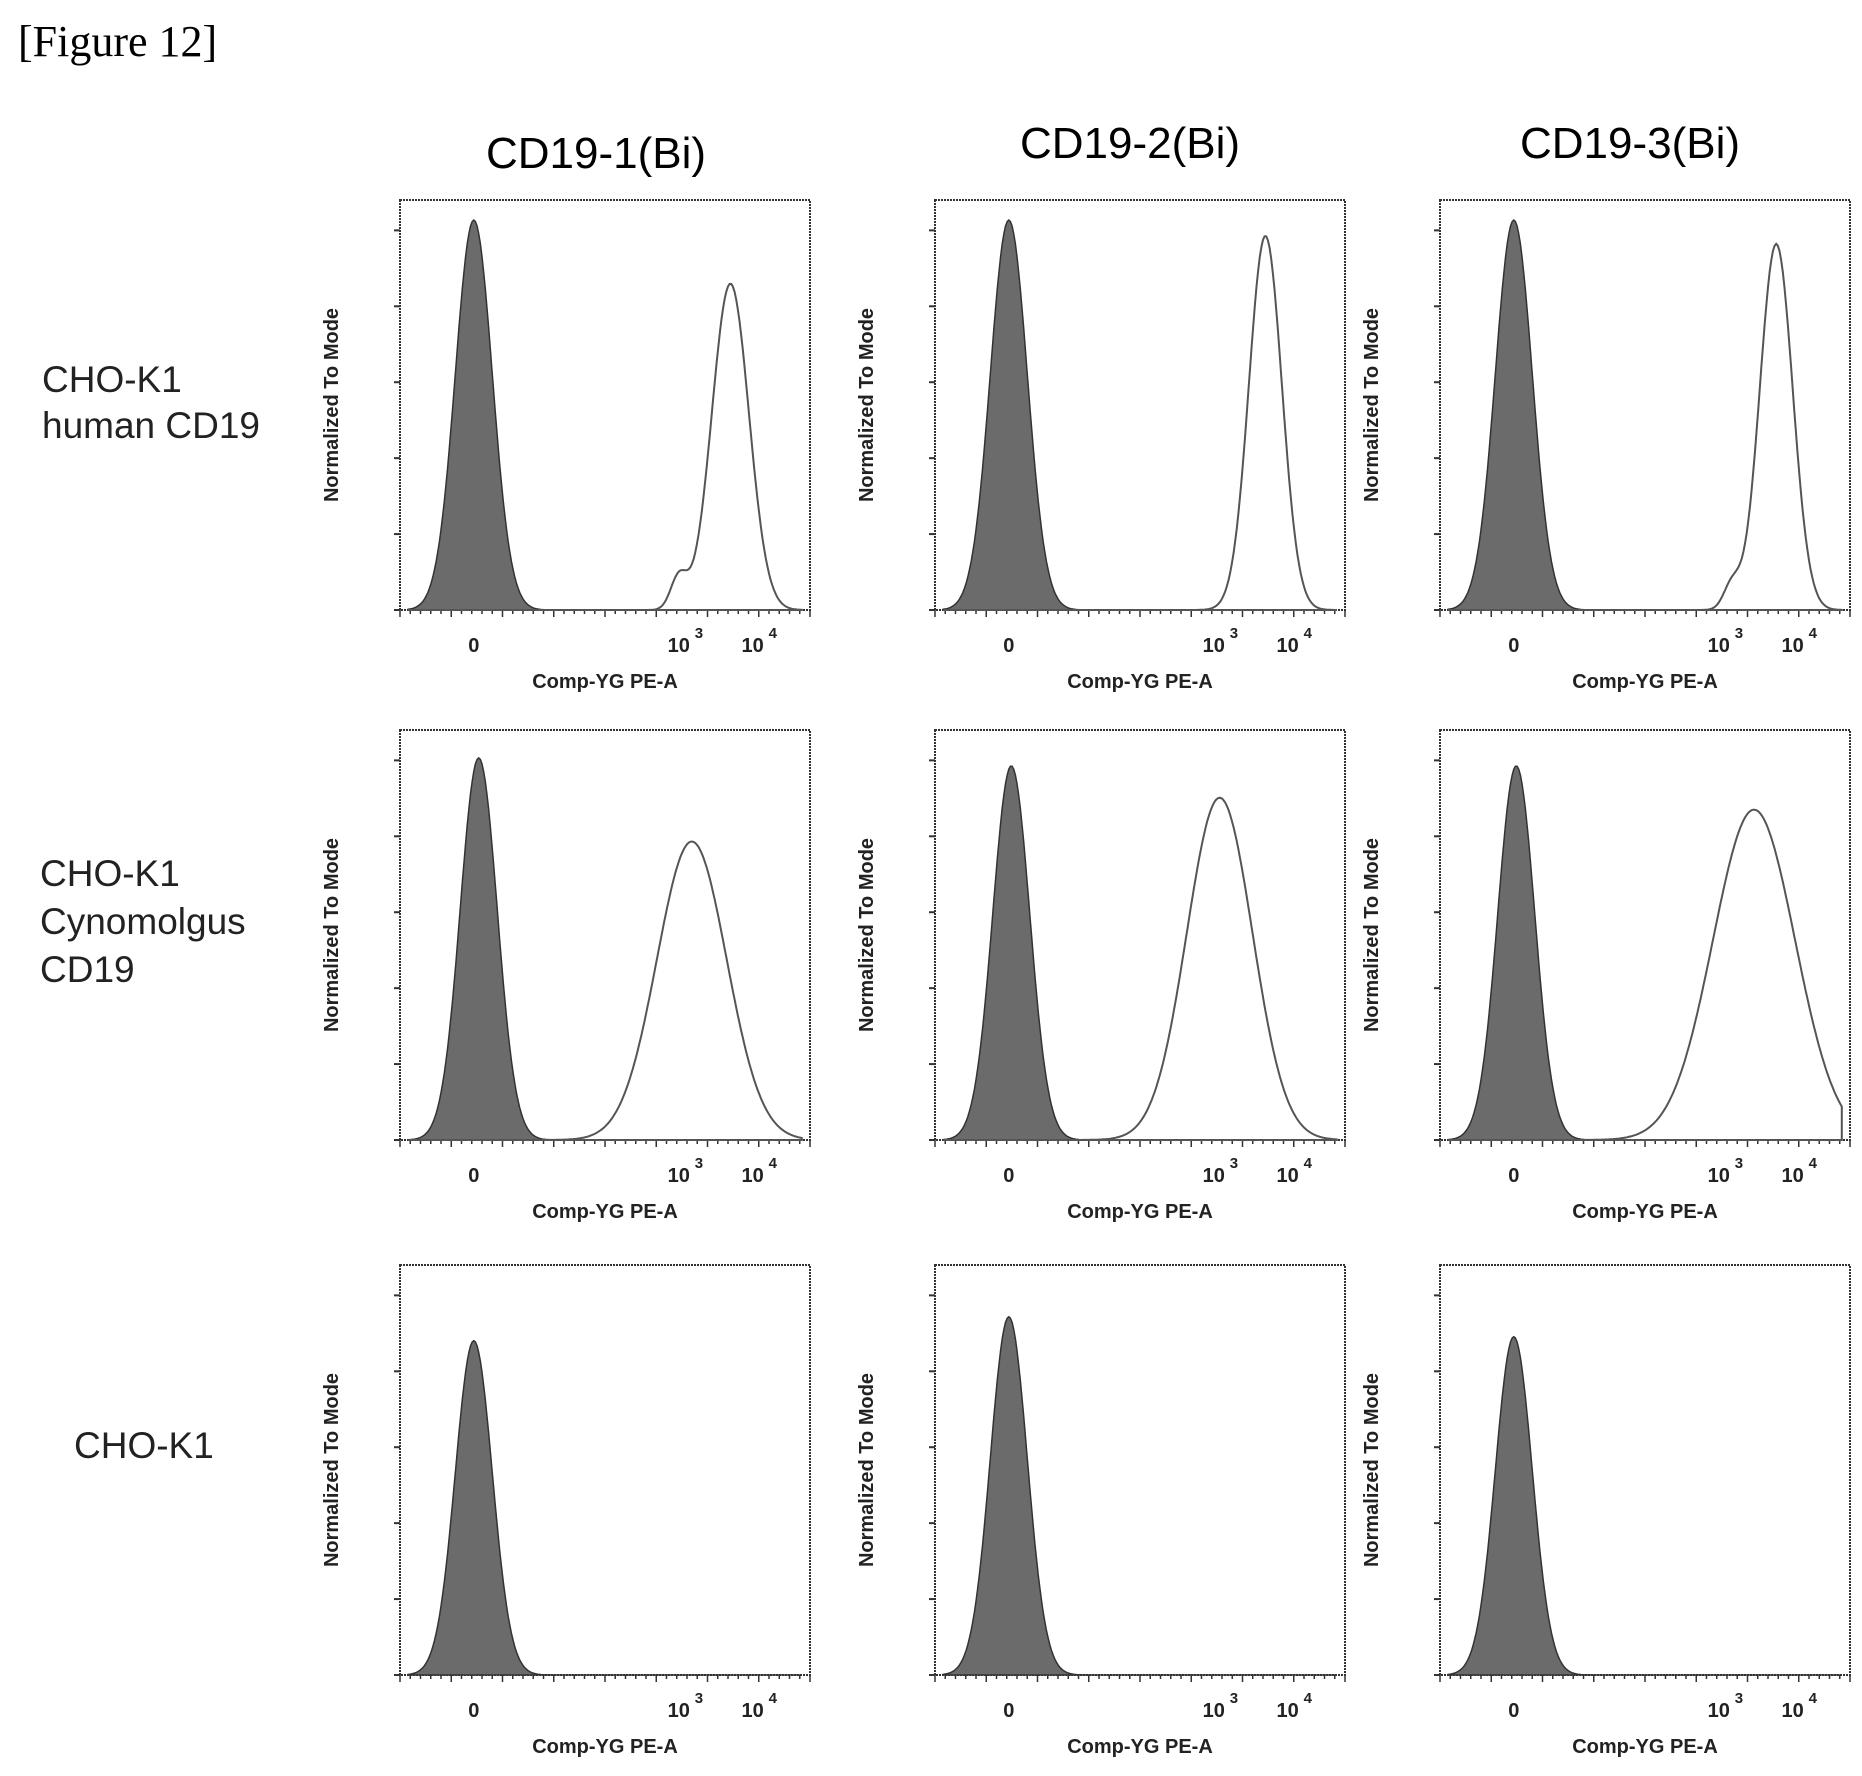 The height and width of the screenshot is (1776, 1862). What do you see at coordinates (112, 379) in the screenshot?
I see `row-label-human-line-1: CHO-K1` at bounding box center [112, 379].